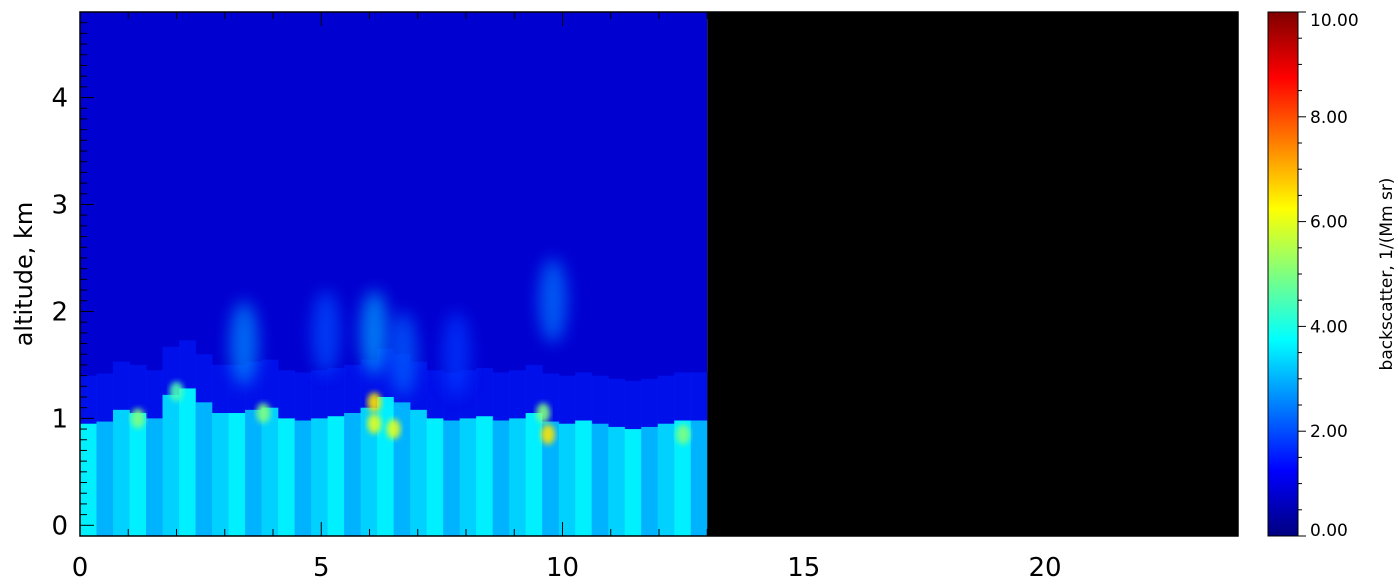 Image resolution: width=1398 pixels, height=586 pixels. Describe the element at coordinates (24, 274) in the screenshot. I see `y-axis-label: altitude, km` at that location.